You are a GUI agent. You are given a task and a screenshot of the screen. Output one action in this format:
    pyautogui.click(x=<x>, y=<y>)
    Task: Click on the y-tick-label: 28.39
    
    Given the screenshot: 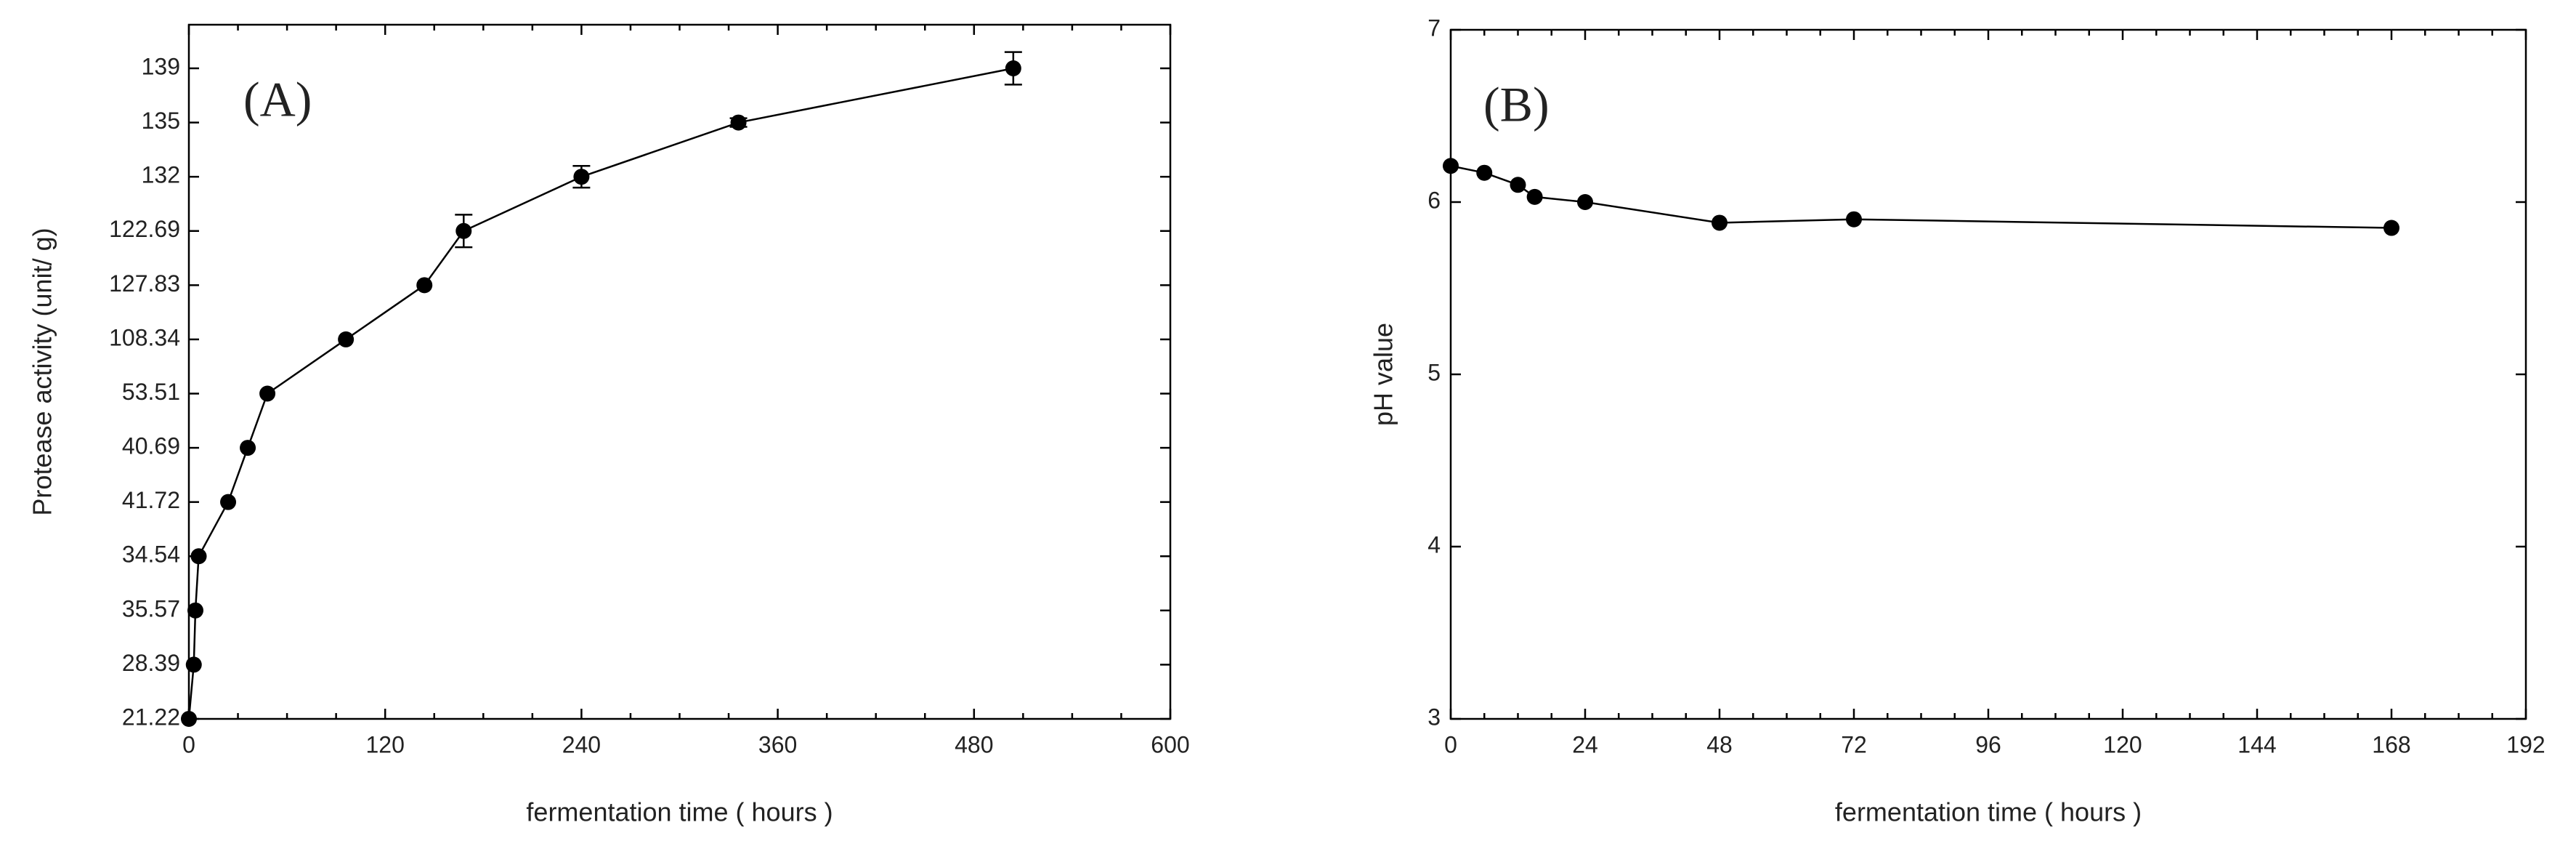 What is the action you would take?
    pyautogui.click(x=151, y=663)
    